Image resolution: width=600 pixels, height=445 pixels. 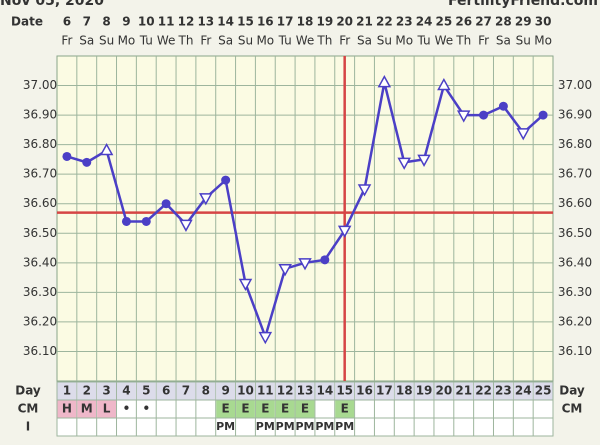 What do you see at coordinates (543, 22) in the screenshot?
I see `date-label: 30` at bounding box center [543, 22].